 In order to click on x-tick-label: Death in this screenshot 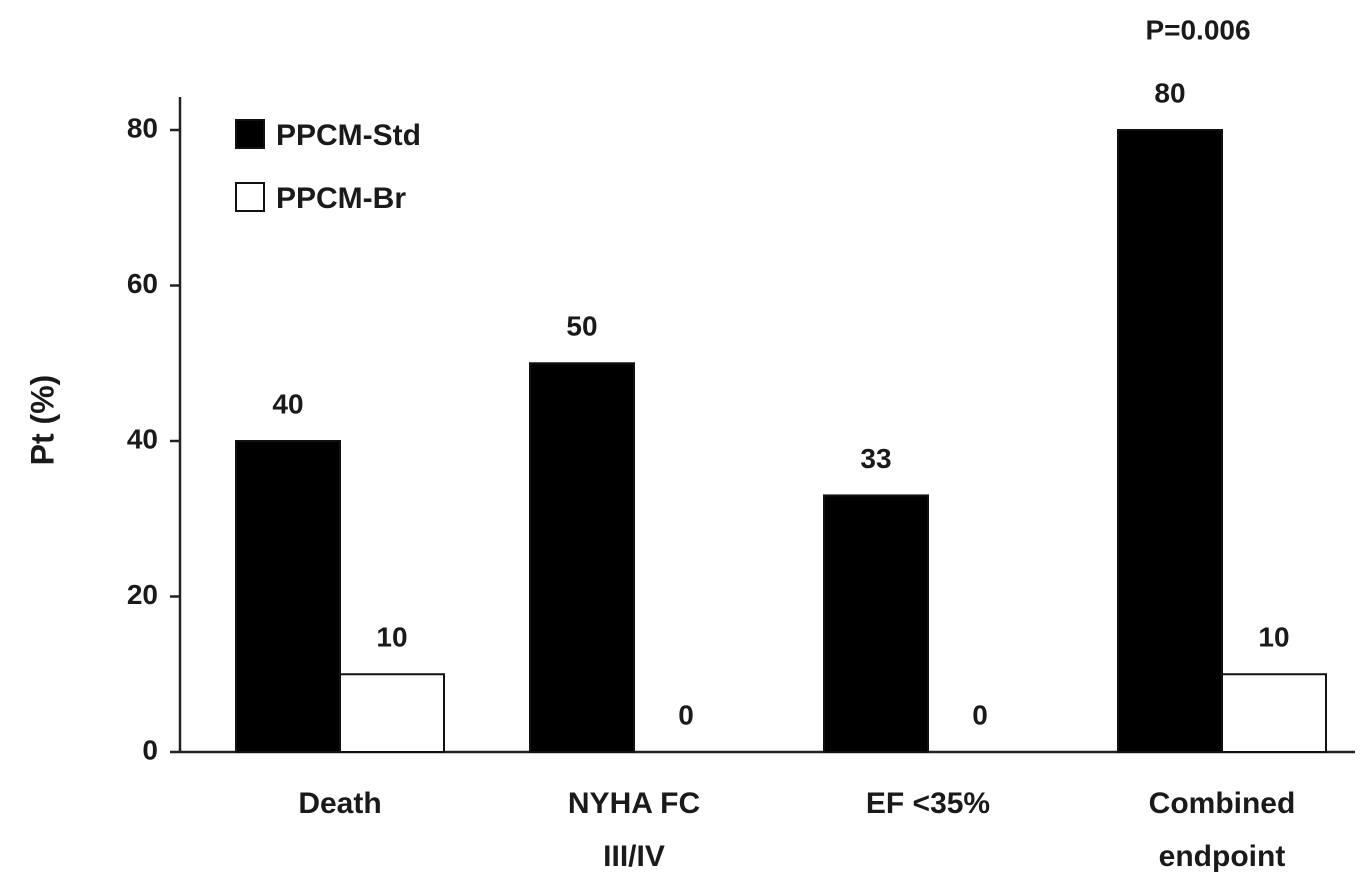, I will do `click(339, 803)`.